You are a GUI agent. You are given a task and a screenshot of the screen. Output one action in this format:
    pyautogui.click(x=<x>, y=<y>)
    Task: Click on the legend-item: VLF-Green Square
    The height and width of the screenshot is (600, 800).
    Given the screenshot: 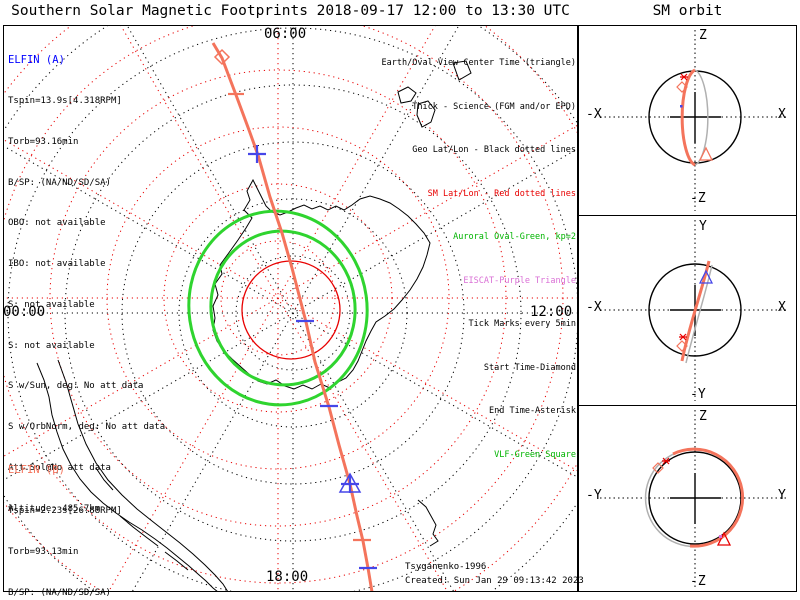 What is the action you would take?
    pyautogui.click(x=535, y=454)
    